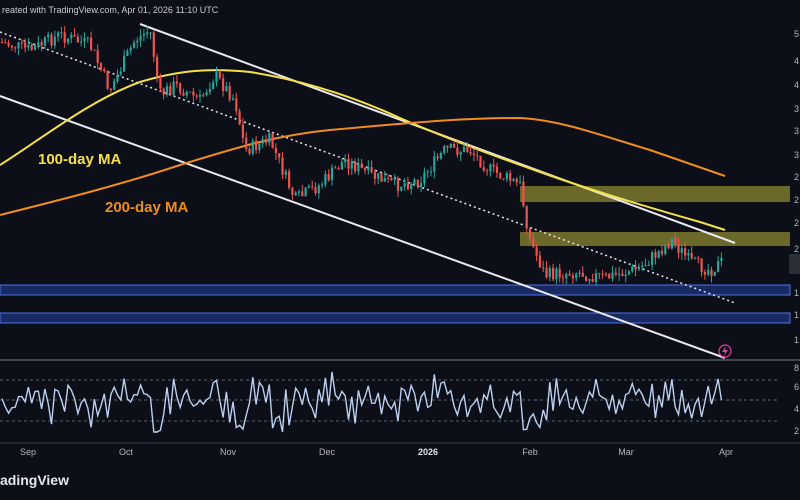 The width and height of the screenshot is (800, 500). What do you see at coordinates (796, 340) in the screenshot?
I see `price-tick-12: 1` at bounding box center [796, 340].